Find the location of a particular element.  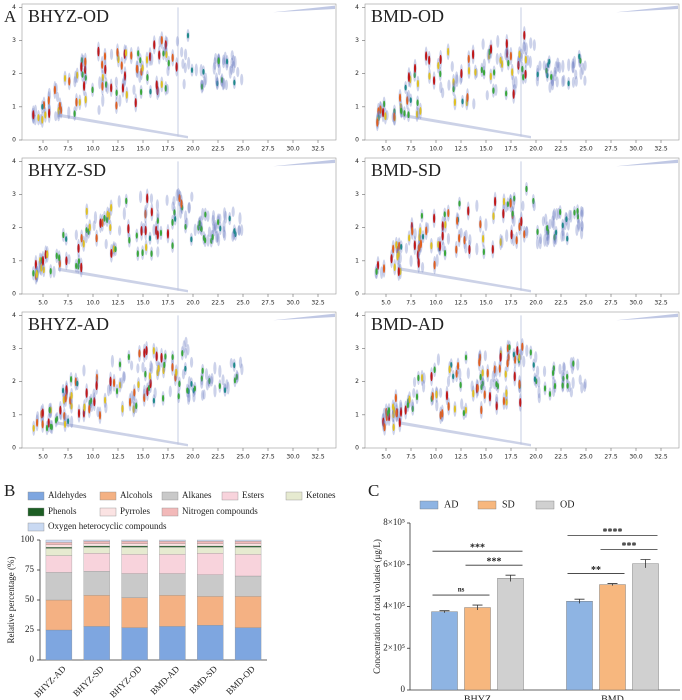

bar is located at coordinates (612, 637).